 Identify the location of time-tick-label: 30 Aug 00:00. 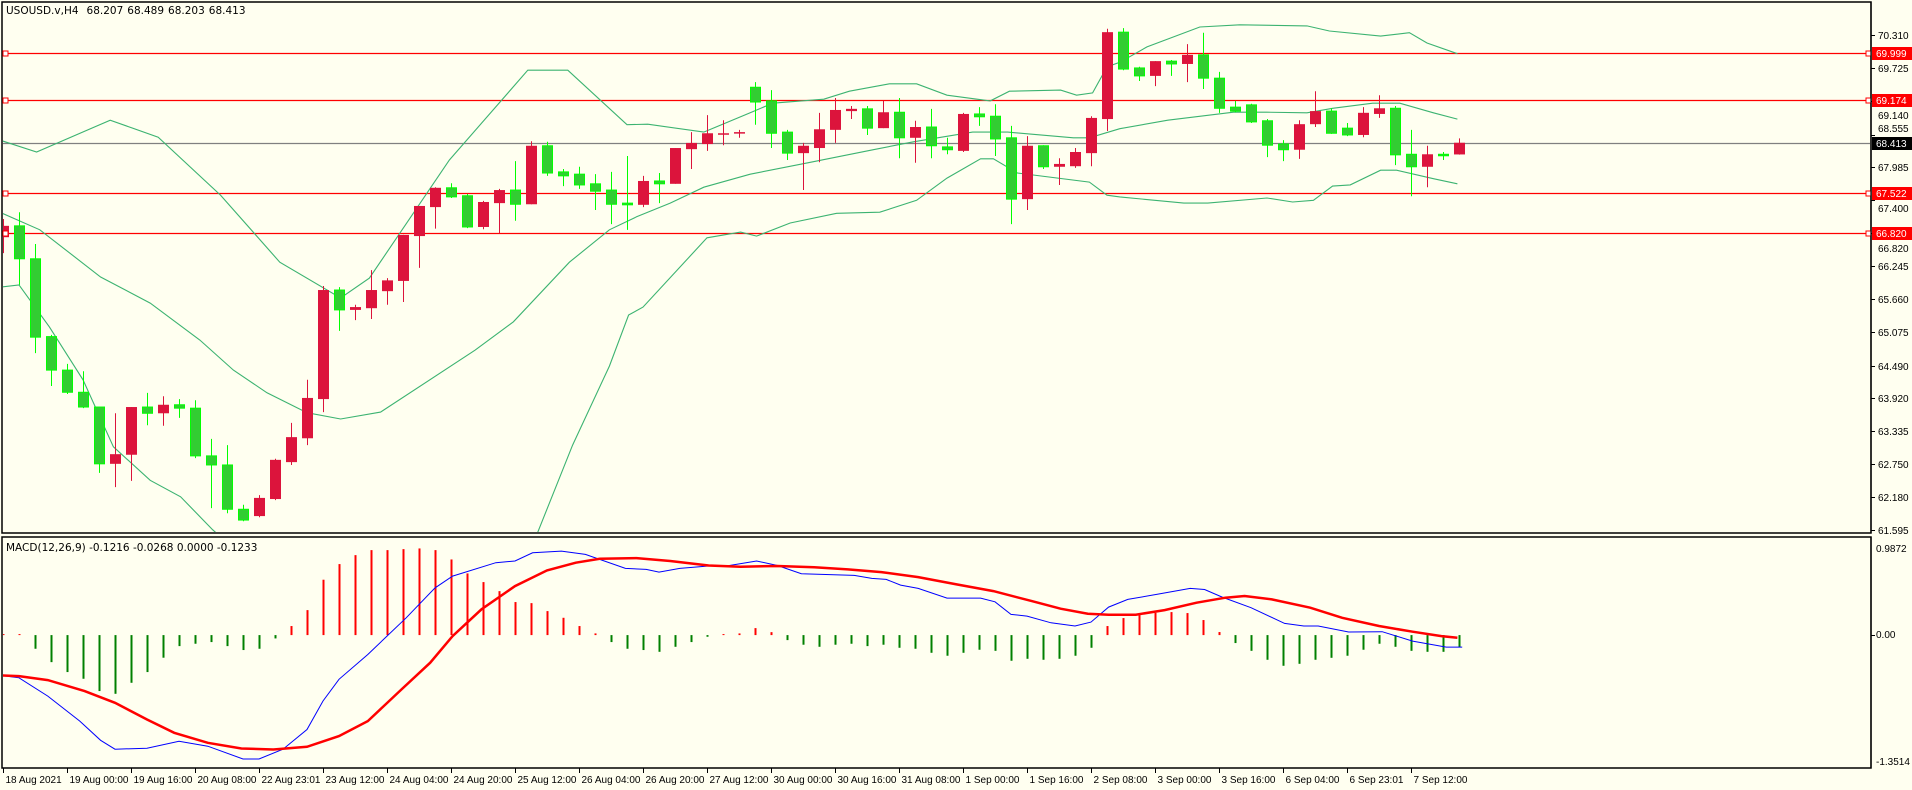
(803, 780).